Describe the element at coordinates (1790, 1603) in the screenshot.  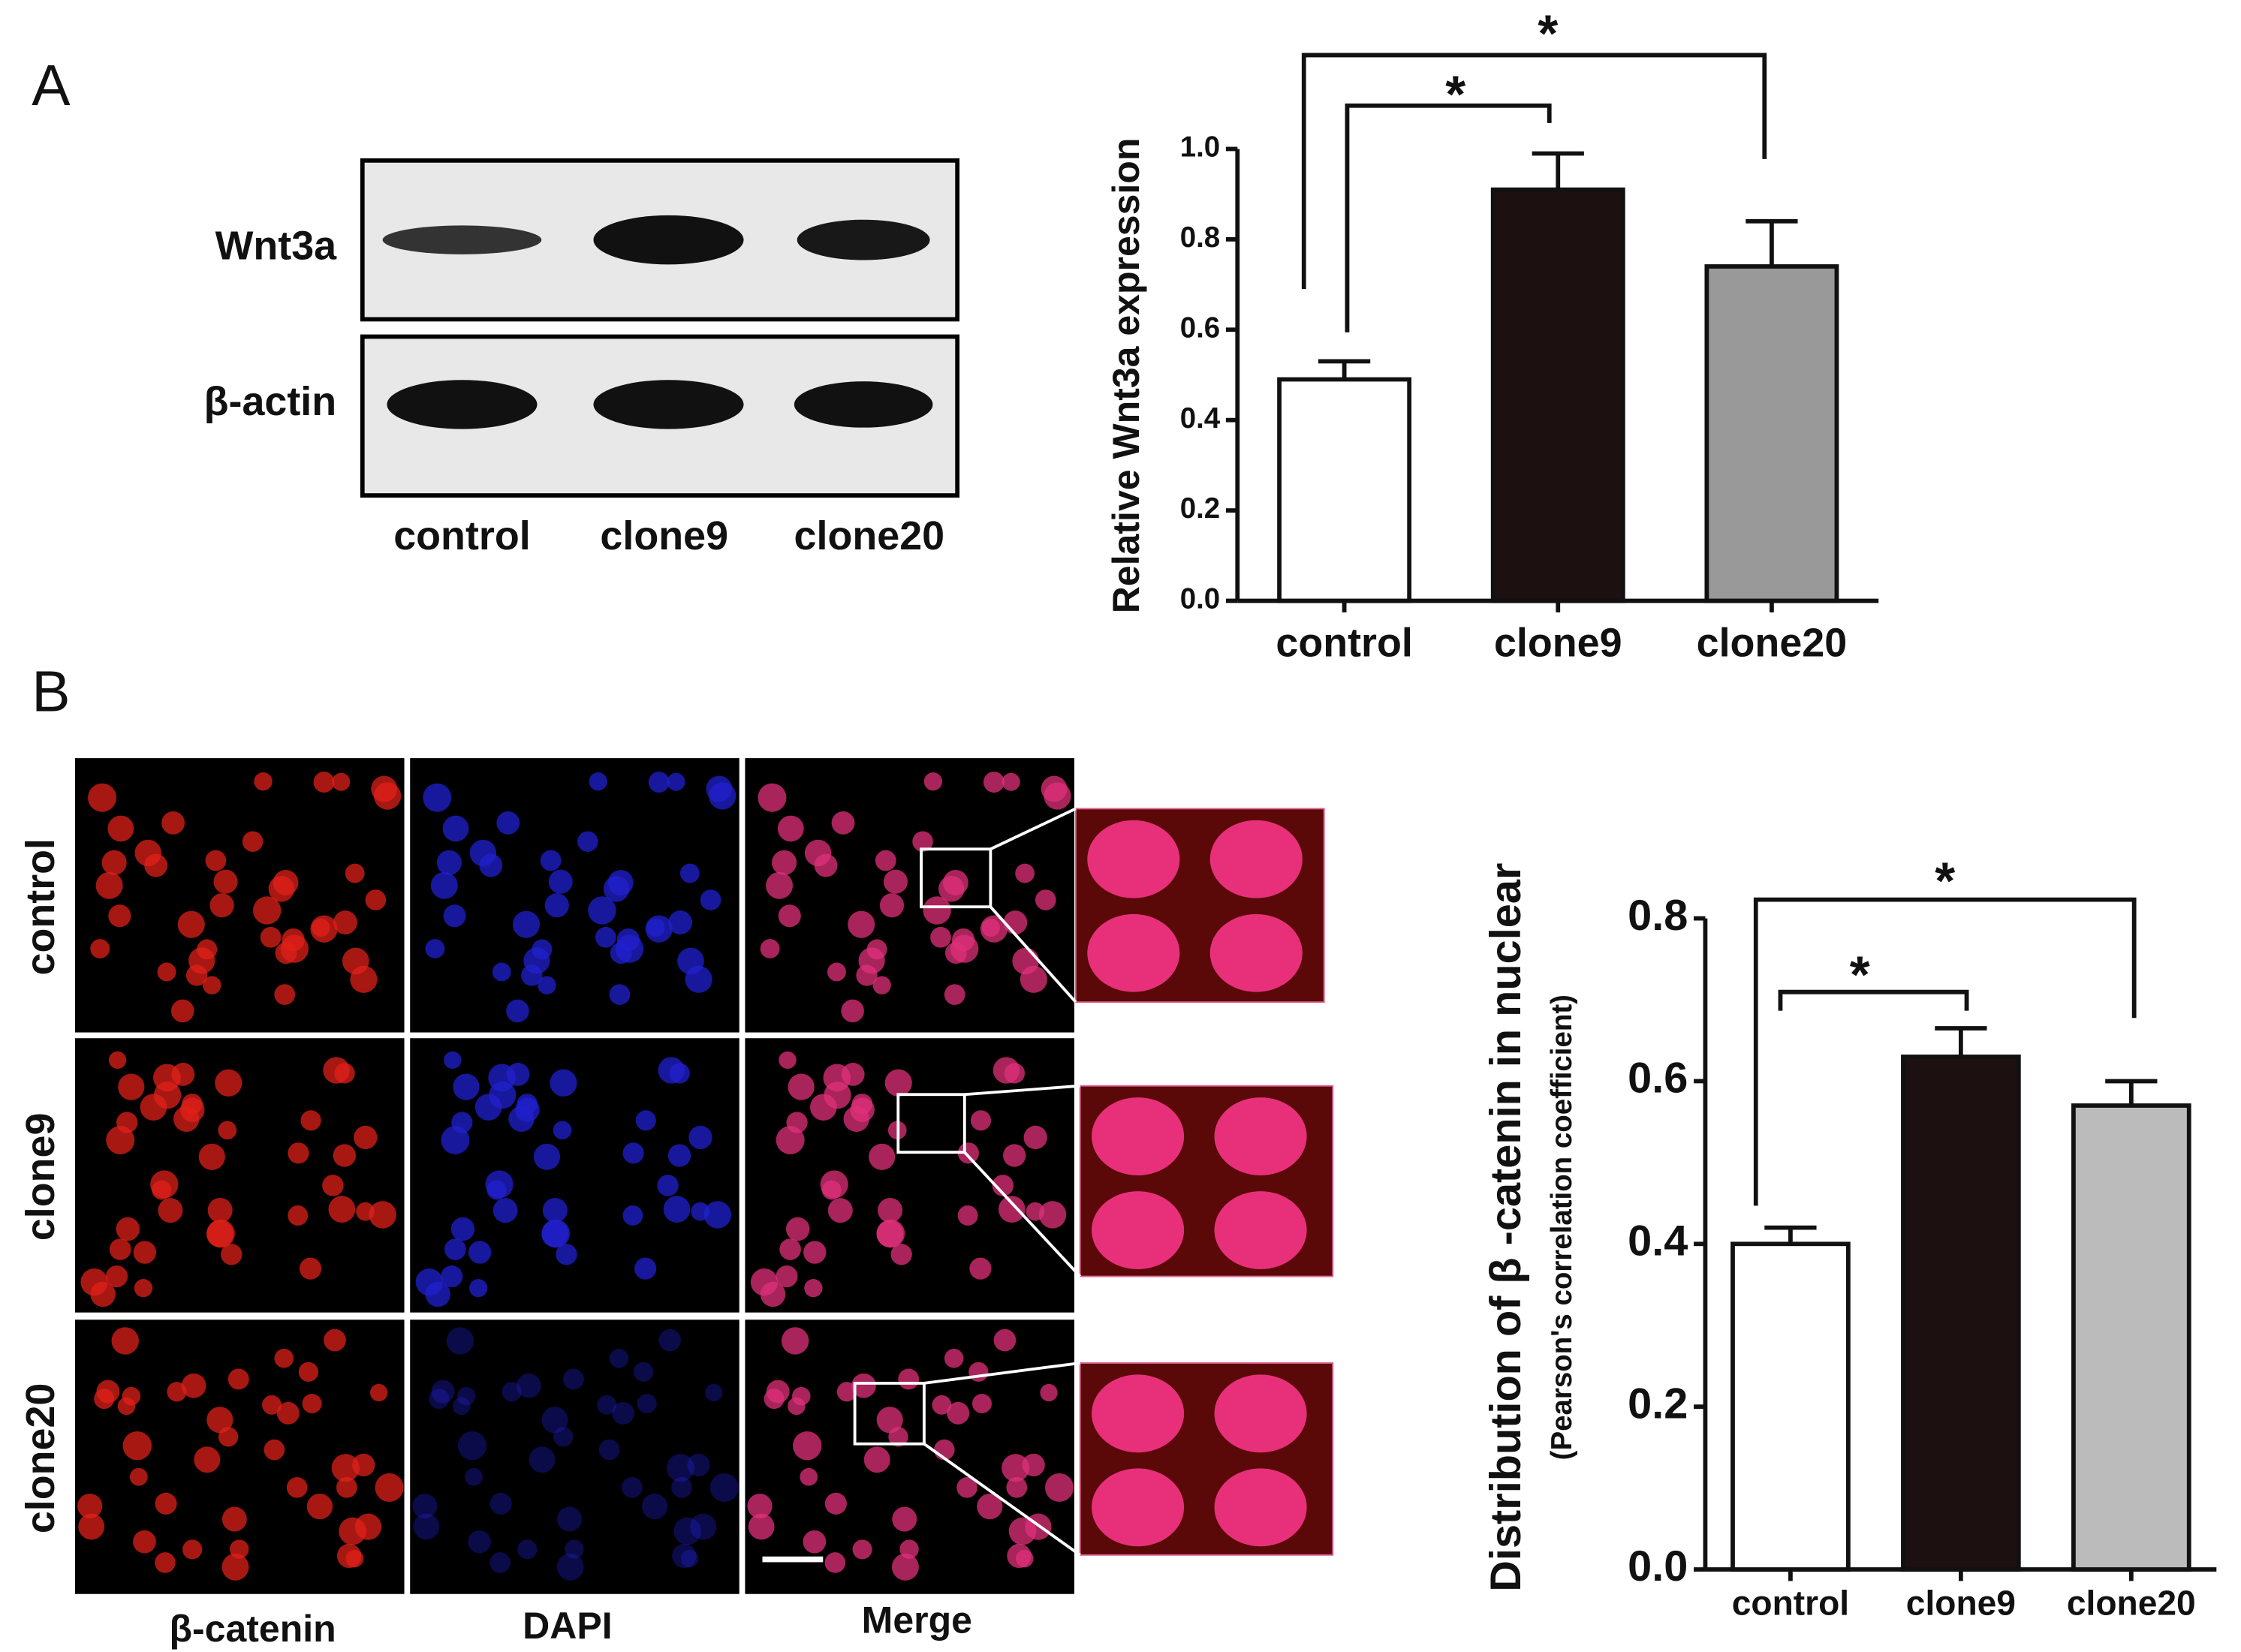
I see `x-tick-label: control` at that location.